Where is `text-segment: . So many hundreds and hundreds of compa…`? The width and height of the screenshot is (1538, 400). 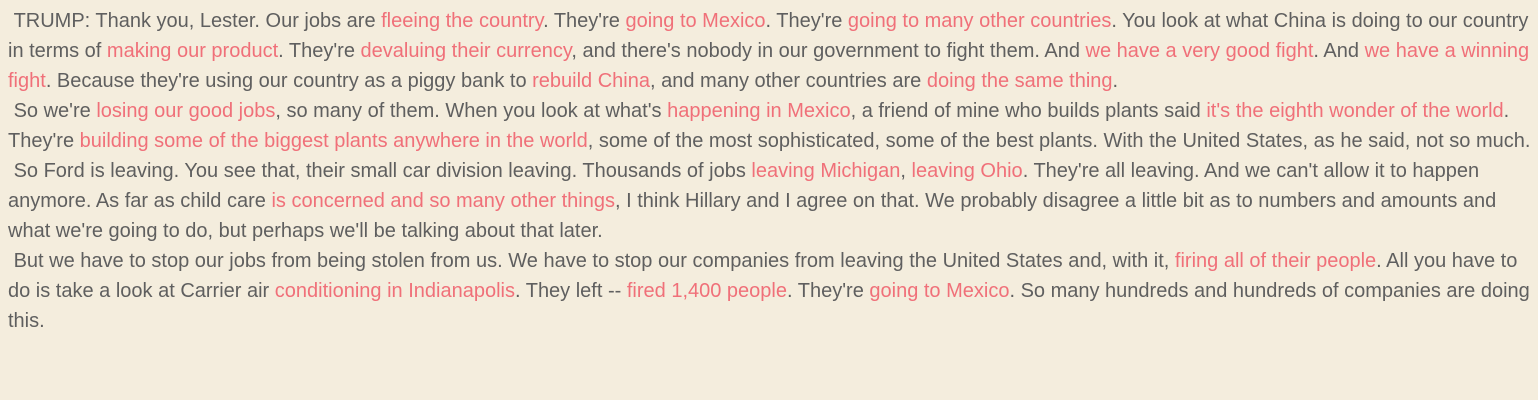 text-segment: . So many hundreds and hundreds of compa… is located at coordinates (772, 306).